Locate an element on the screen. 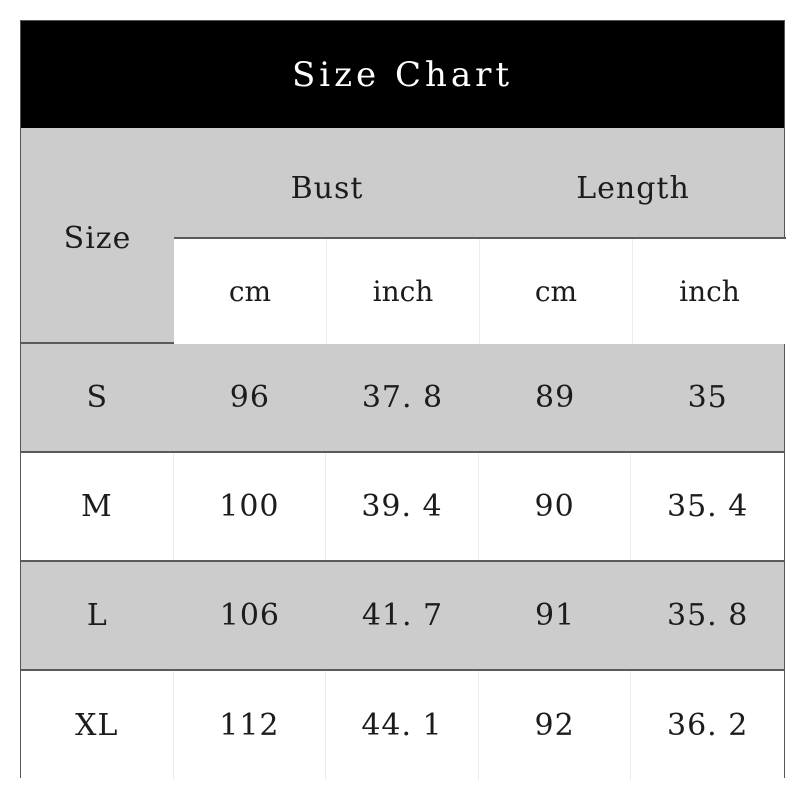  cell-bust-cm: 100 is located at coordinates (250, 506).